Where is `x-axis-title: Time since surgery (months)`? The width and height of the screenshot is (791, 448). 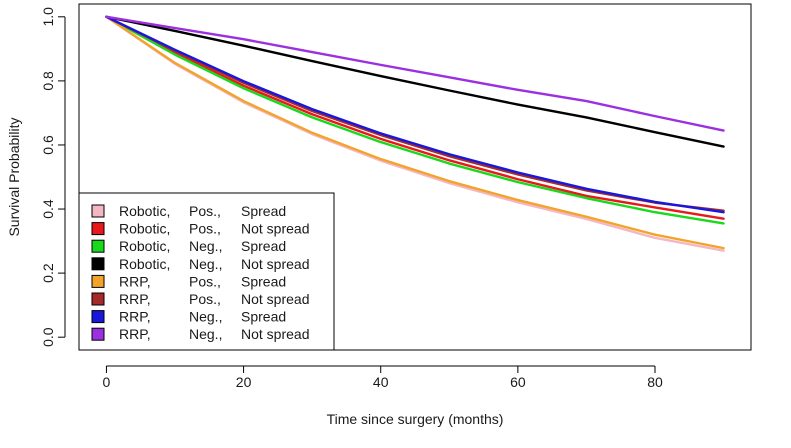 x-axis-title: Time since surgery (months) is located at coordinates (415, 419).